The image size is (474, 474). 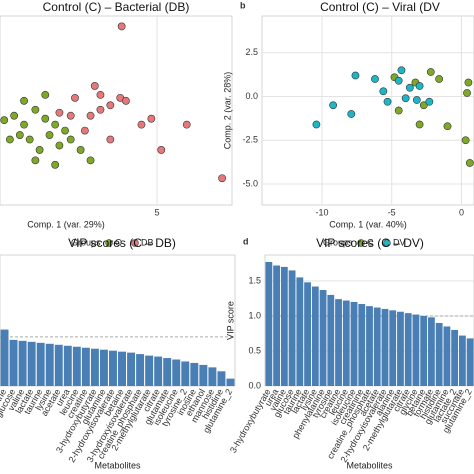 I want to click on y-axis-label: VIP score, so click(x=230, y=320).